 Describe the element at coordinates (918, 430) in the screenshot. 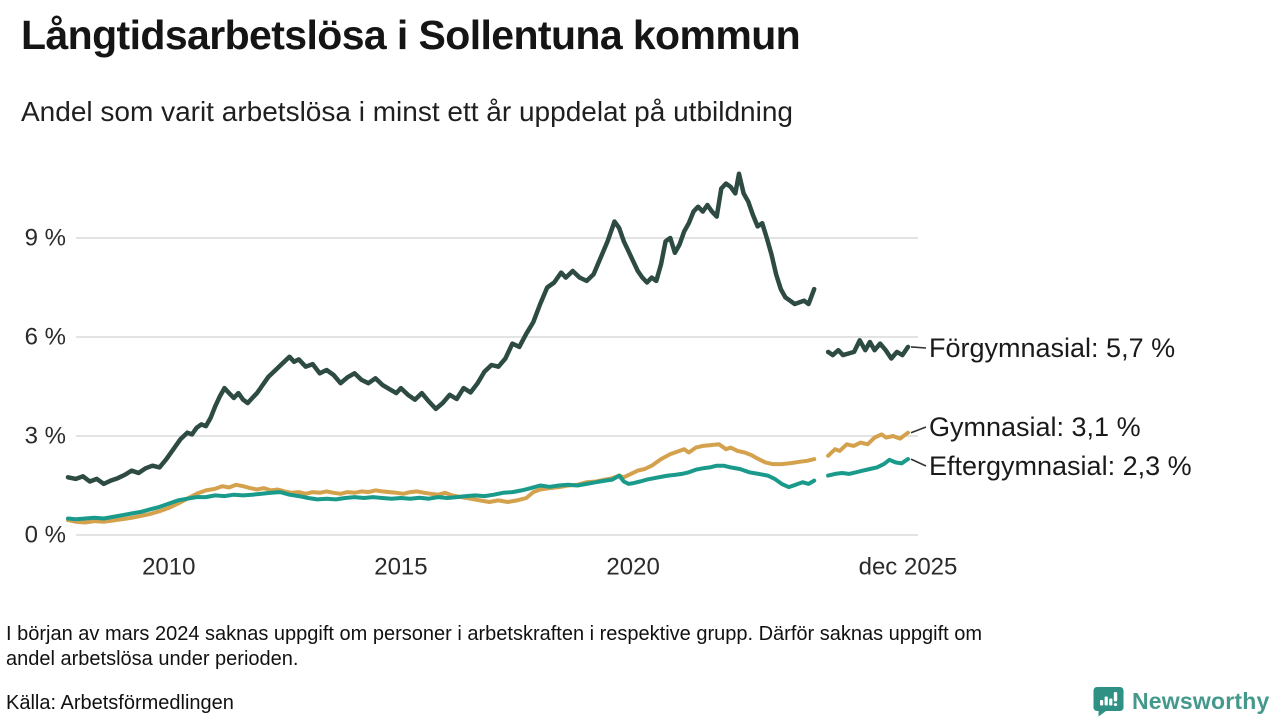

I see `label-leader-dash-gymnasial` at that location.